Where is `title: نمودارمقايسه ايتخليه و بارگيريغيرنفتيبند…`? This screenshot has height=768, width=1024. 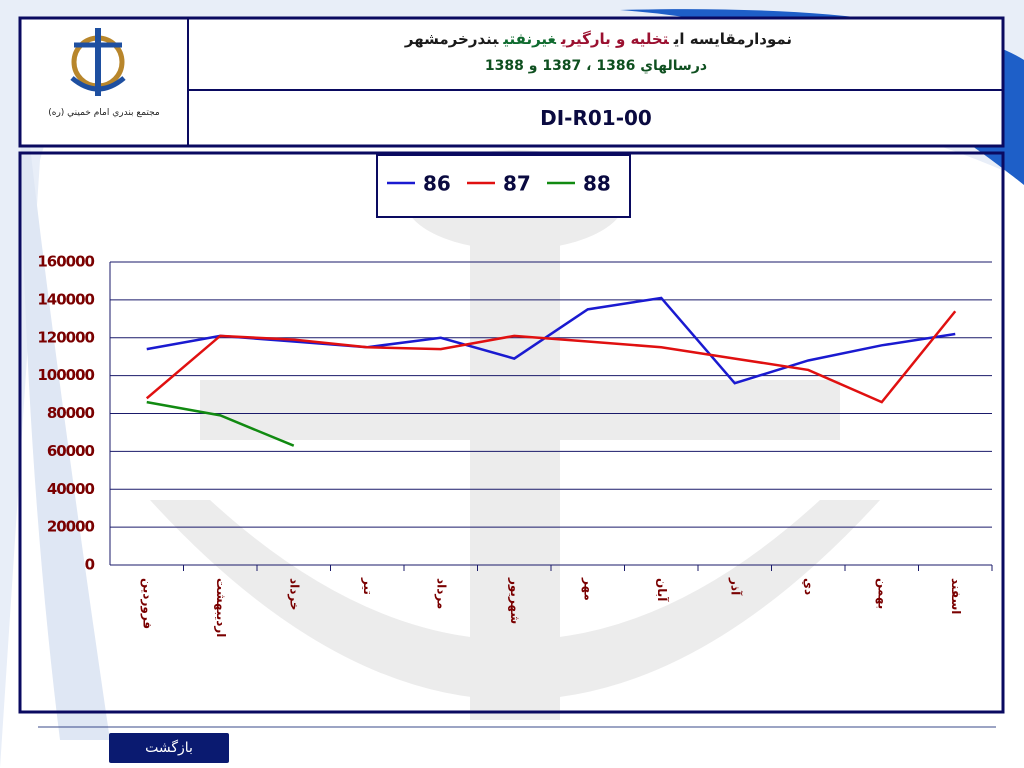
title: نمودارمقايسه ايتخليه و بارگيريغيرنفتيبند… is located at coordinates (596, 39).